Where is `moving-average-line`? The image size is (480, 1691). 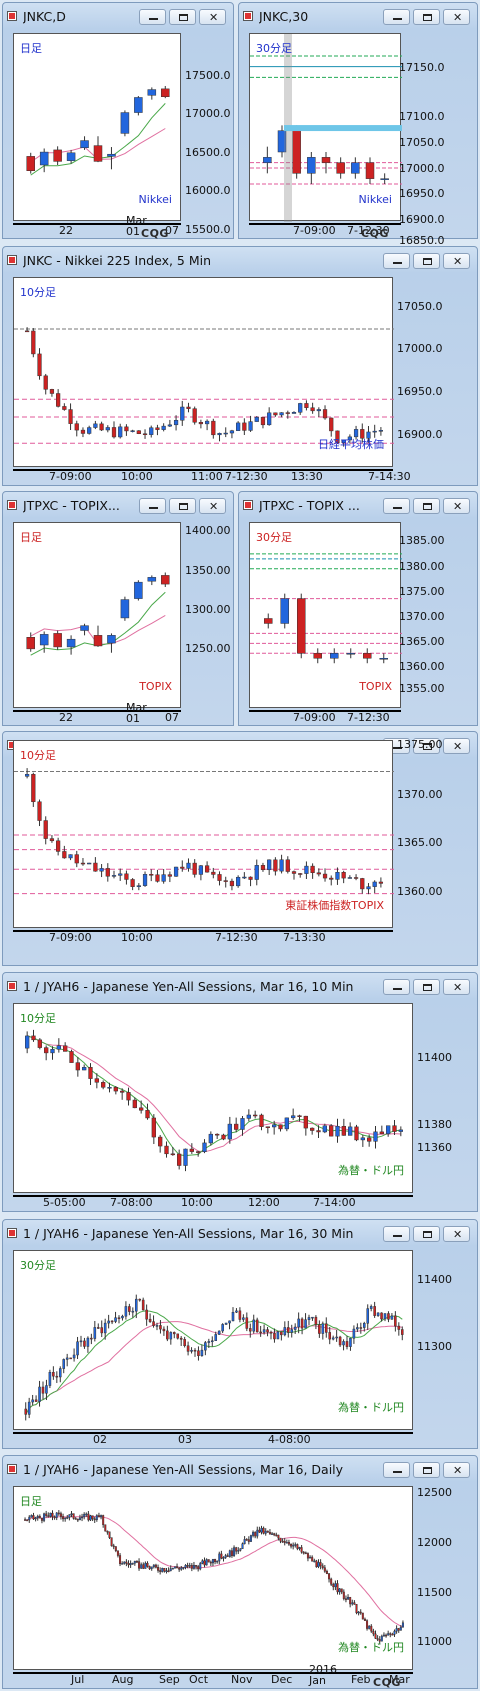 moving-average-line is located at coordinates (214, 1096).